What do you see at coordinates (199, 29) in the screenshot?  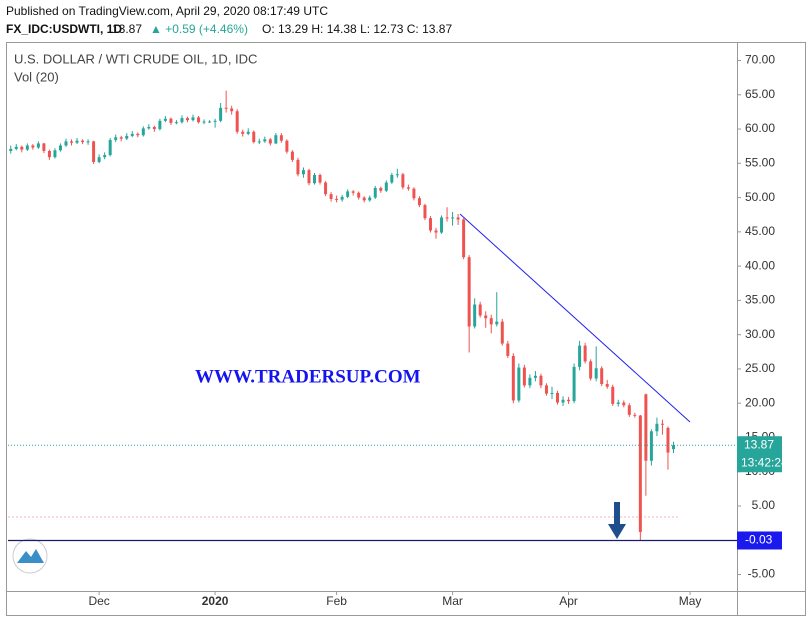 I see `change: ▲ +0.59 (+4.46%)` at bounding box center [199, 29].